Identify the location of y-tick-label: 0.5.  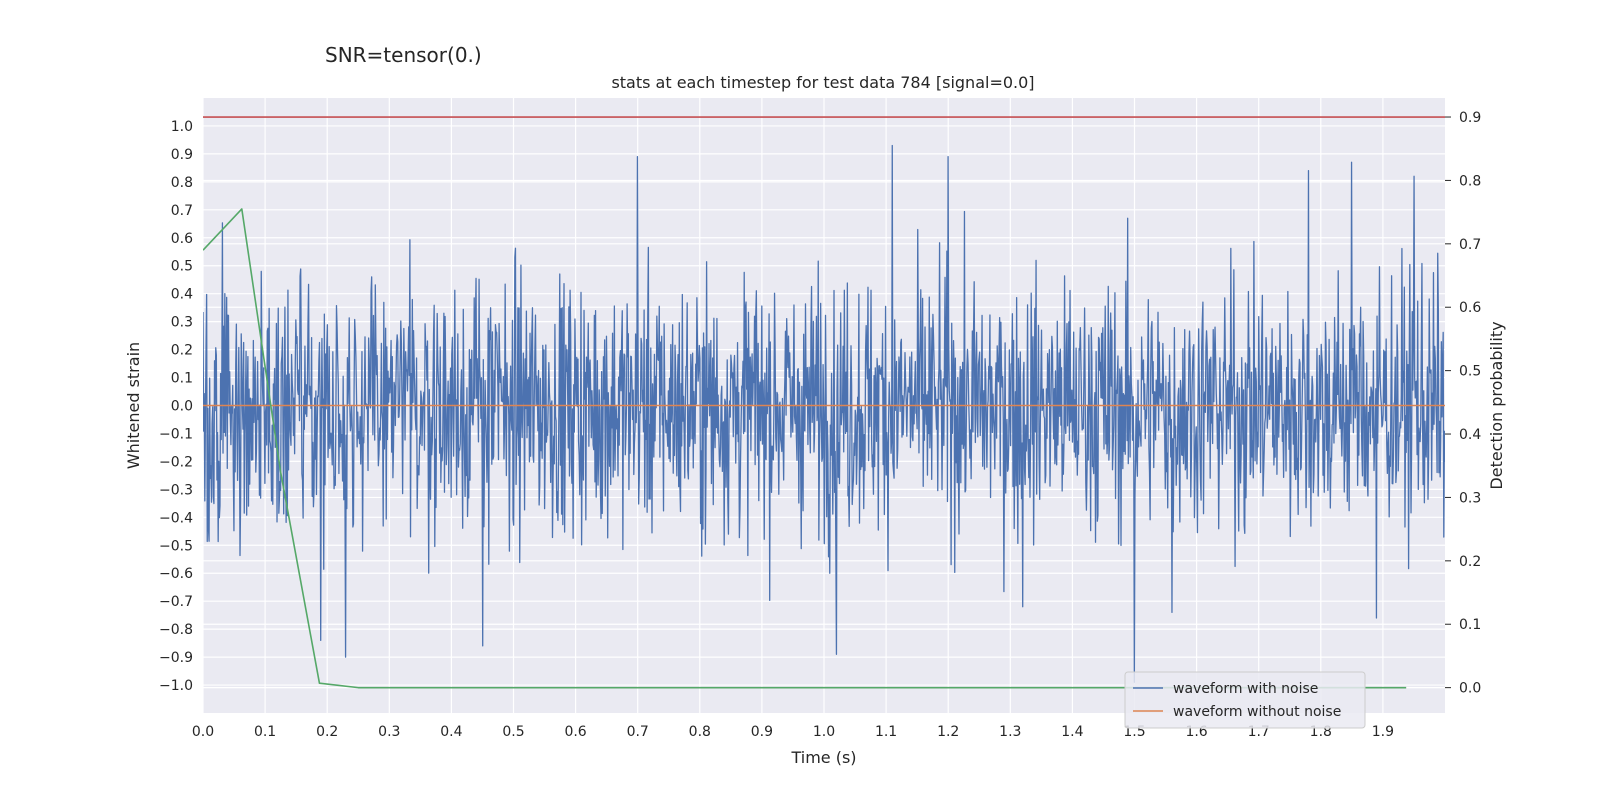
(182, 267).